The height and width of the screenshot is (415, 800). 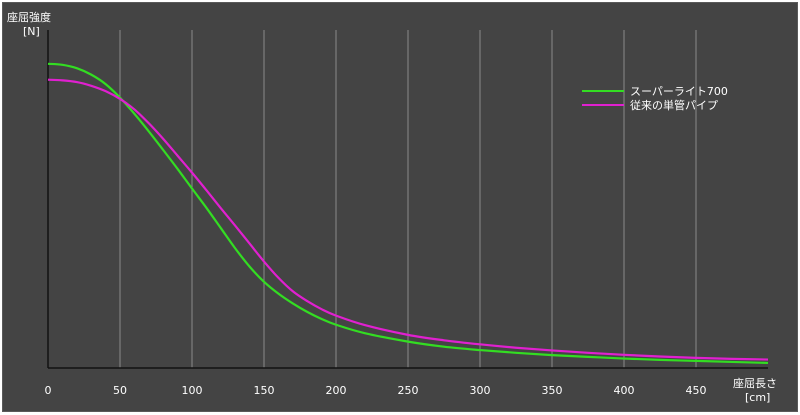 I want to click on x-tick-label-100: 100, so click(x=192, y=390).